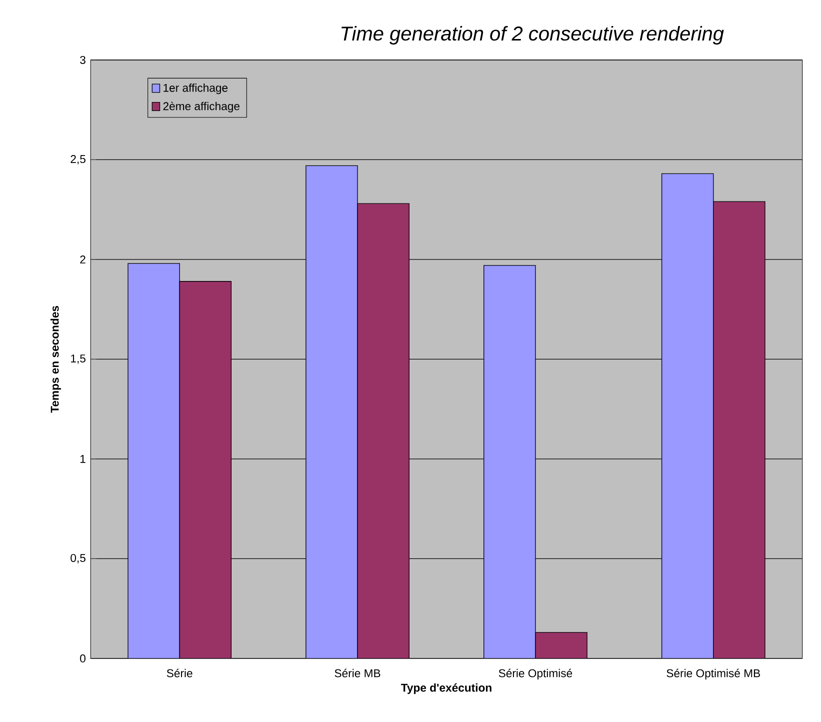 The height and width of the screenshot is (722, 821). What do you see at coordinates (446, 688) in the screenshot?
I see `x-axis-title: Type d'exécution` at bounding box center [446, 688].